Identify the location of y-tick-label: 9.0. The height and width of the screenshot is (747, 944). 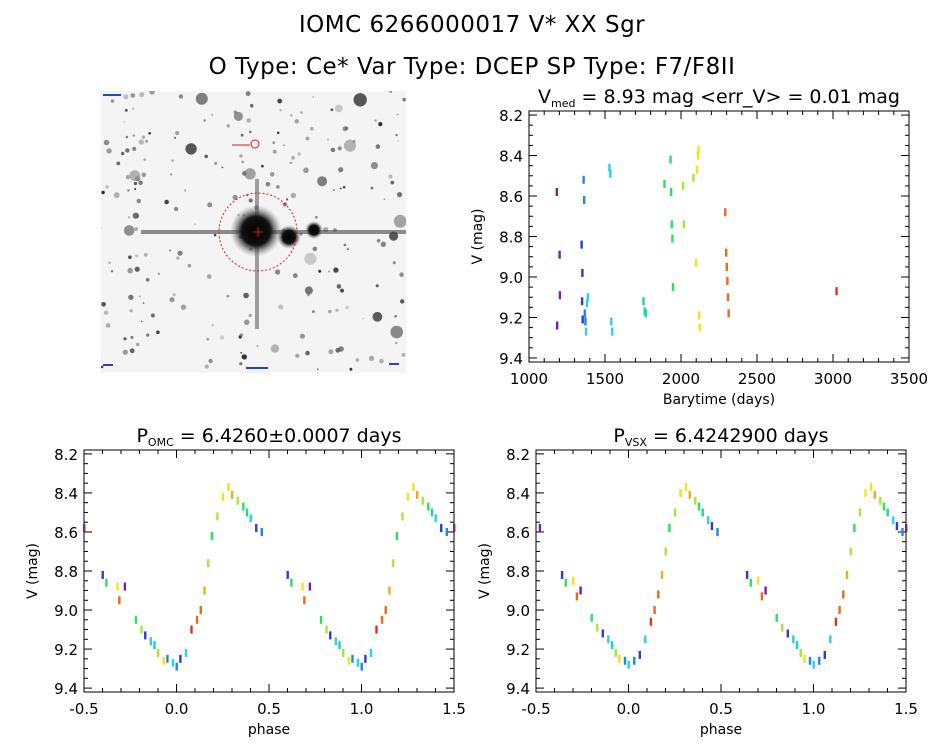
(518, 611).